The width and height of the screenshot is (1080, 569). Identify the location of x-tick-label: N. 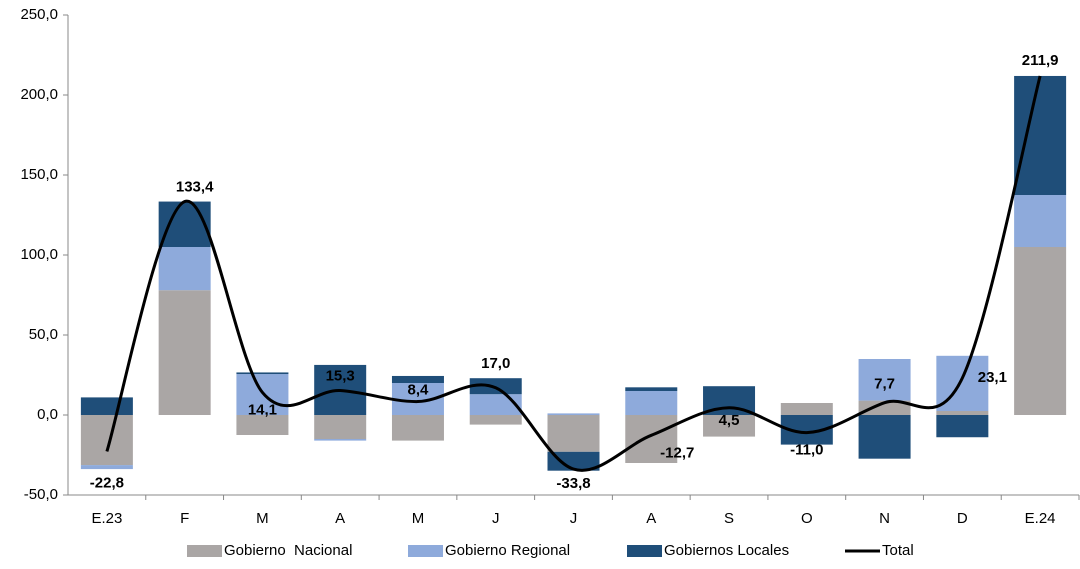
(884, 518).